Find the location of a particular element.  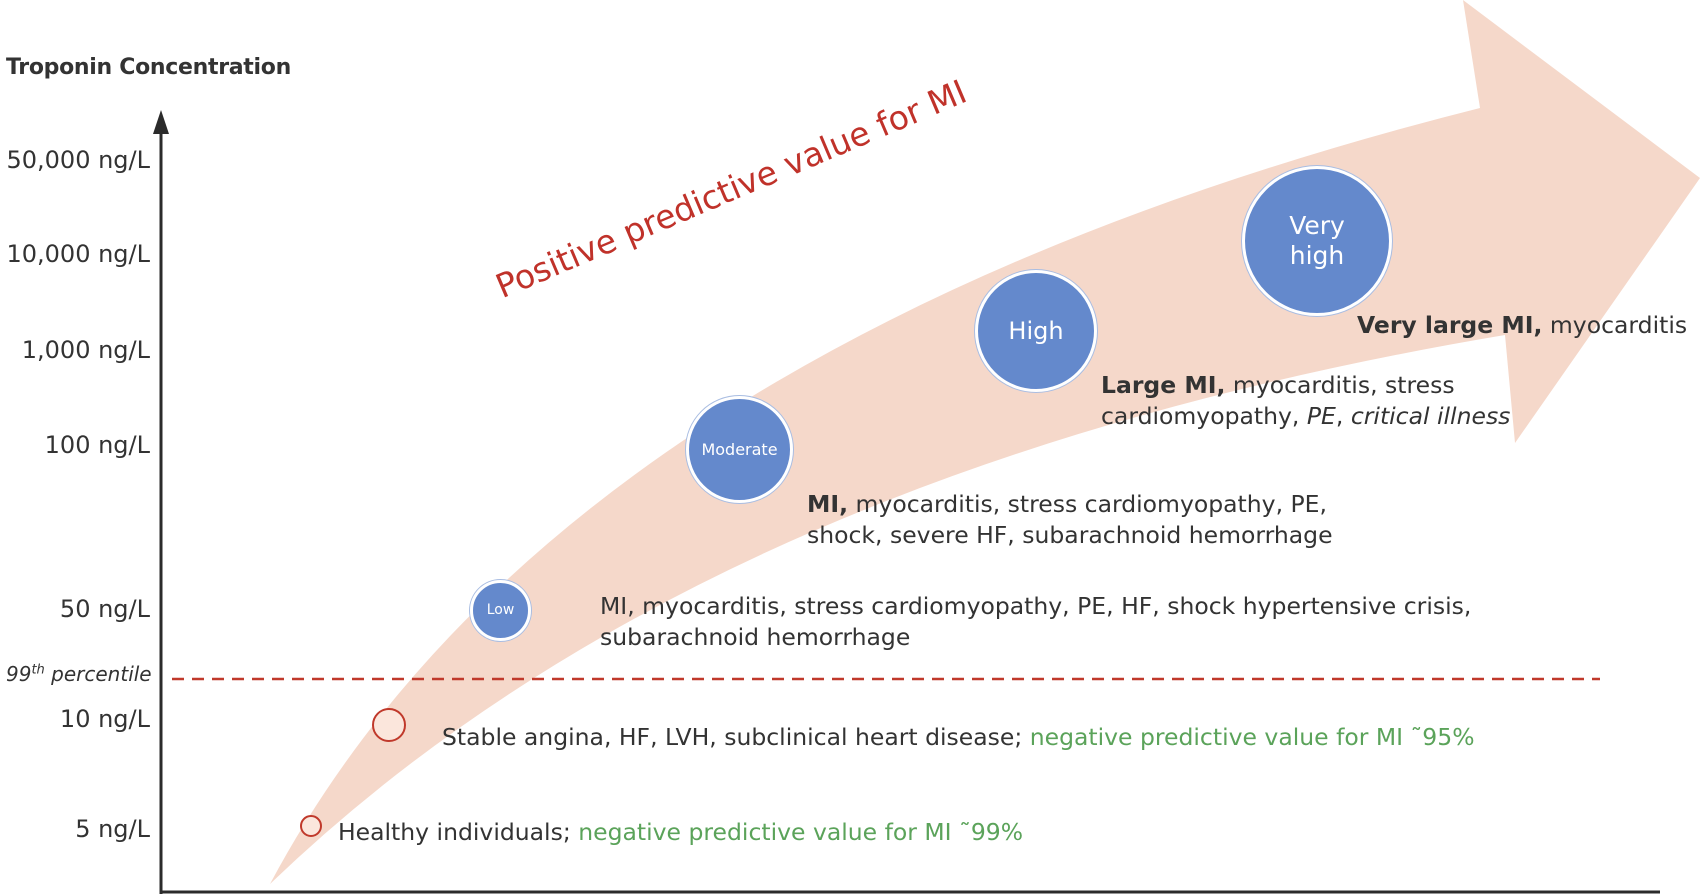

y-axis-arrowhead is located at coordinates (161, 122).